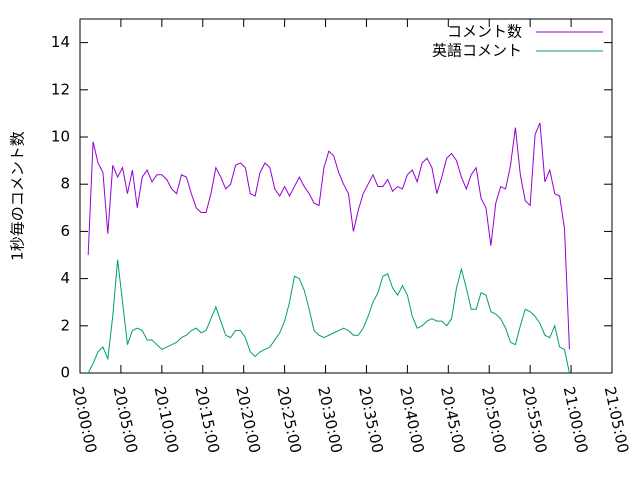  I want to click on x-tick-label: 20:35:00, so click(371, 420).